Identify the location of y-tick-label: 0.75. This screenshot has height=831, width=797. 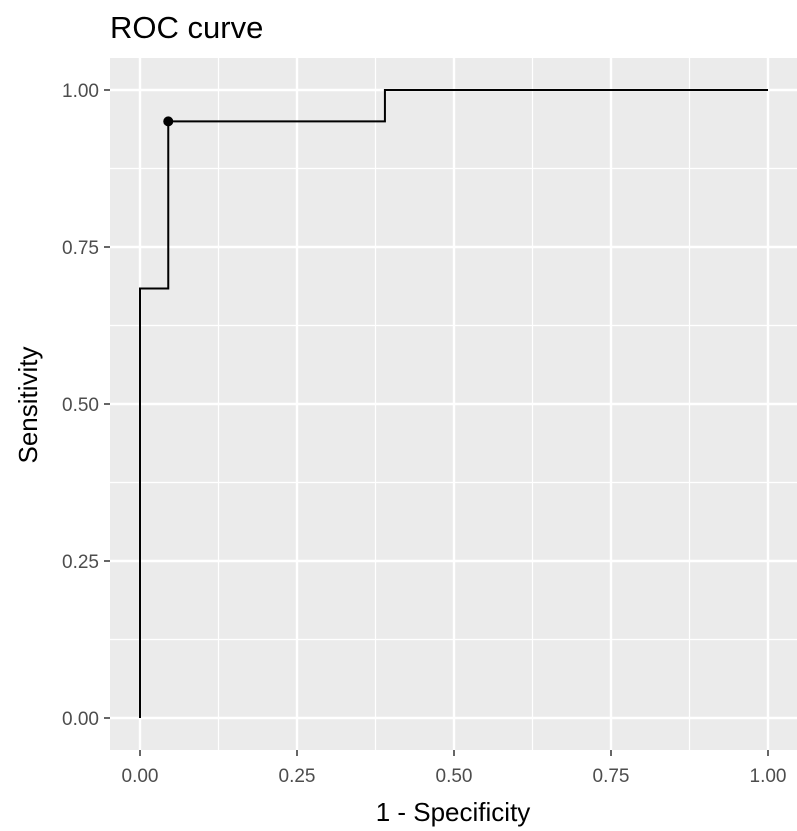
(80, 248).